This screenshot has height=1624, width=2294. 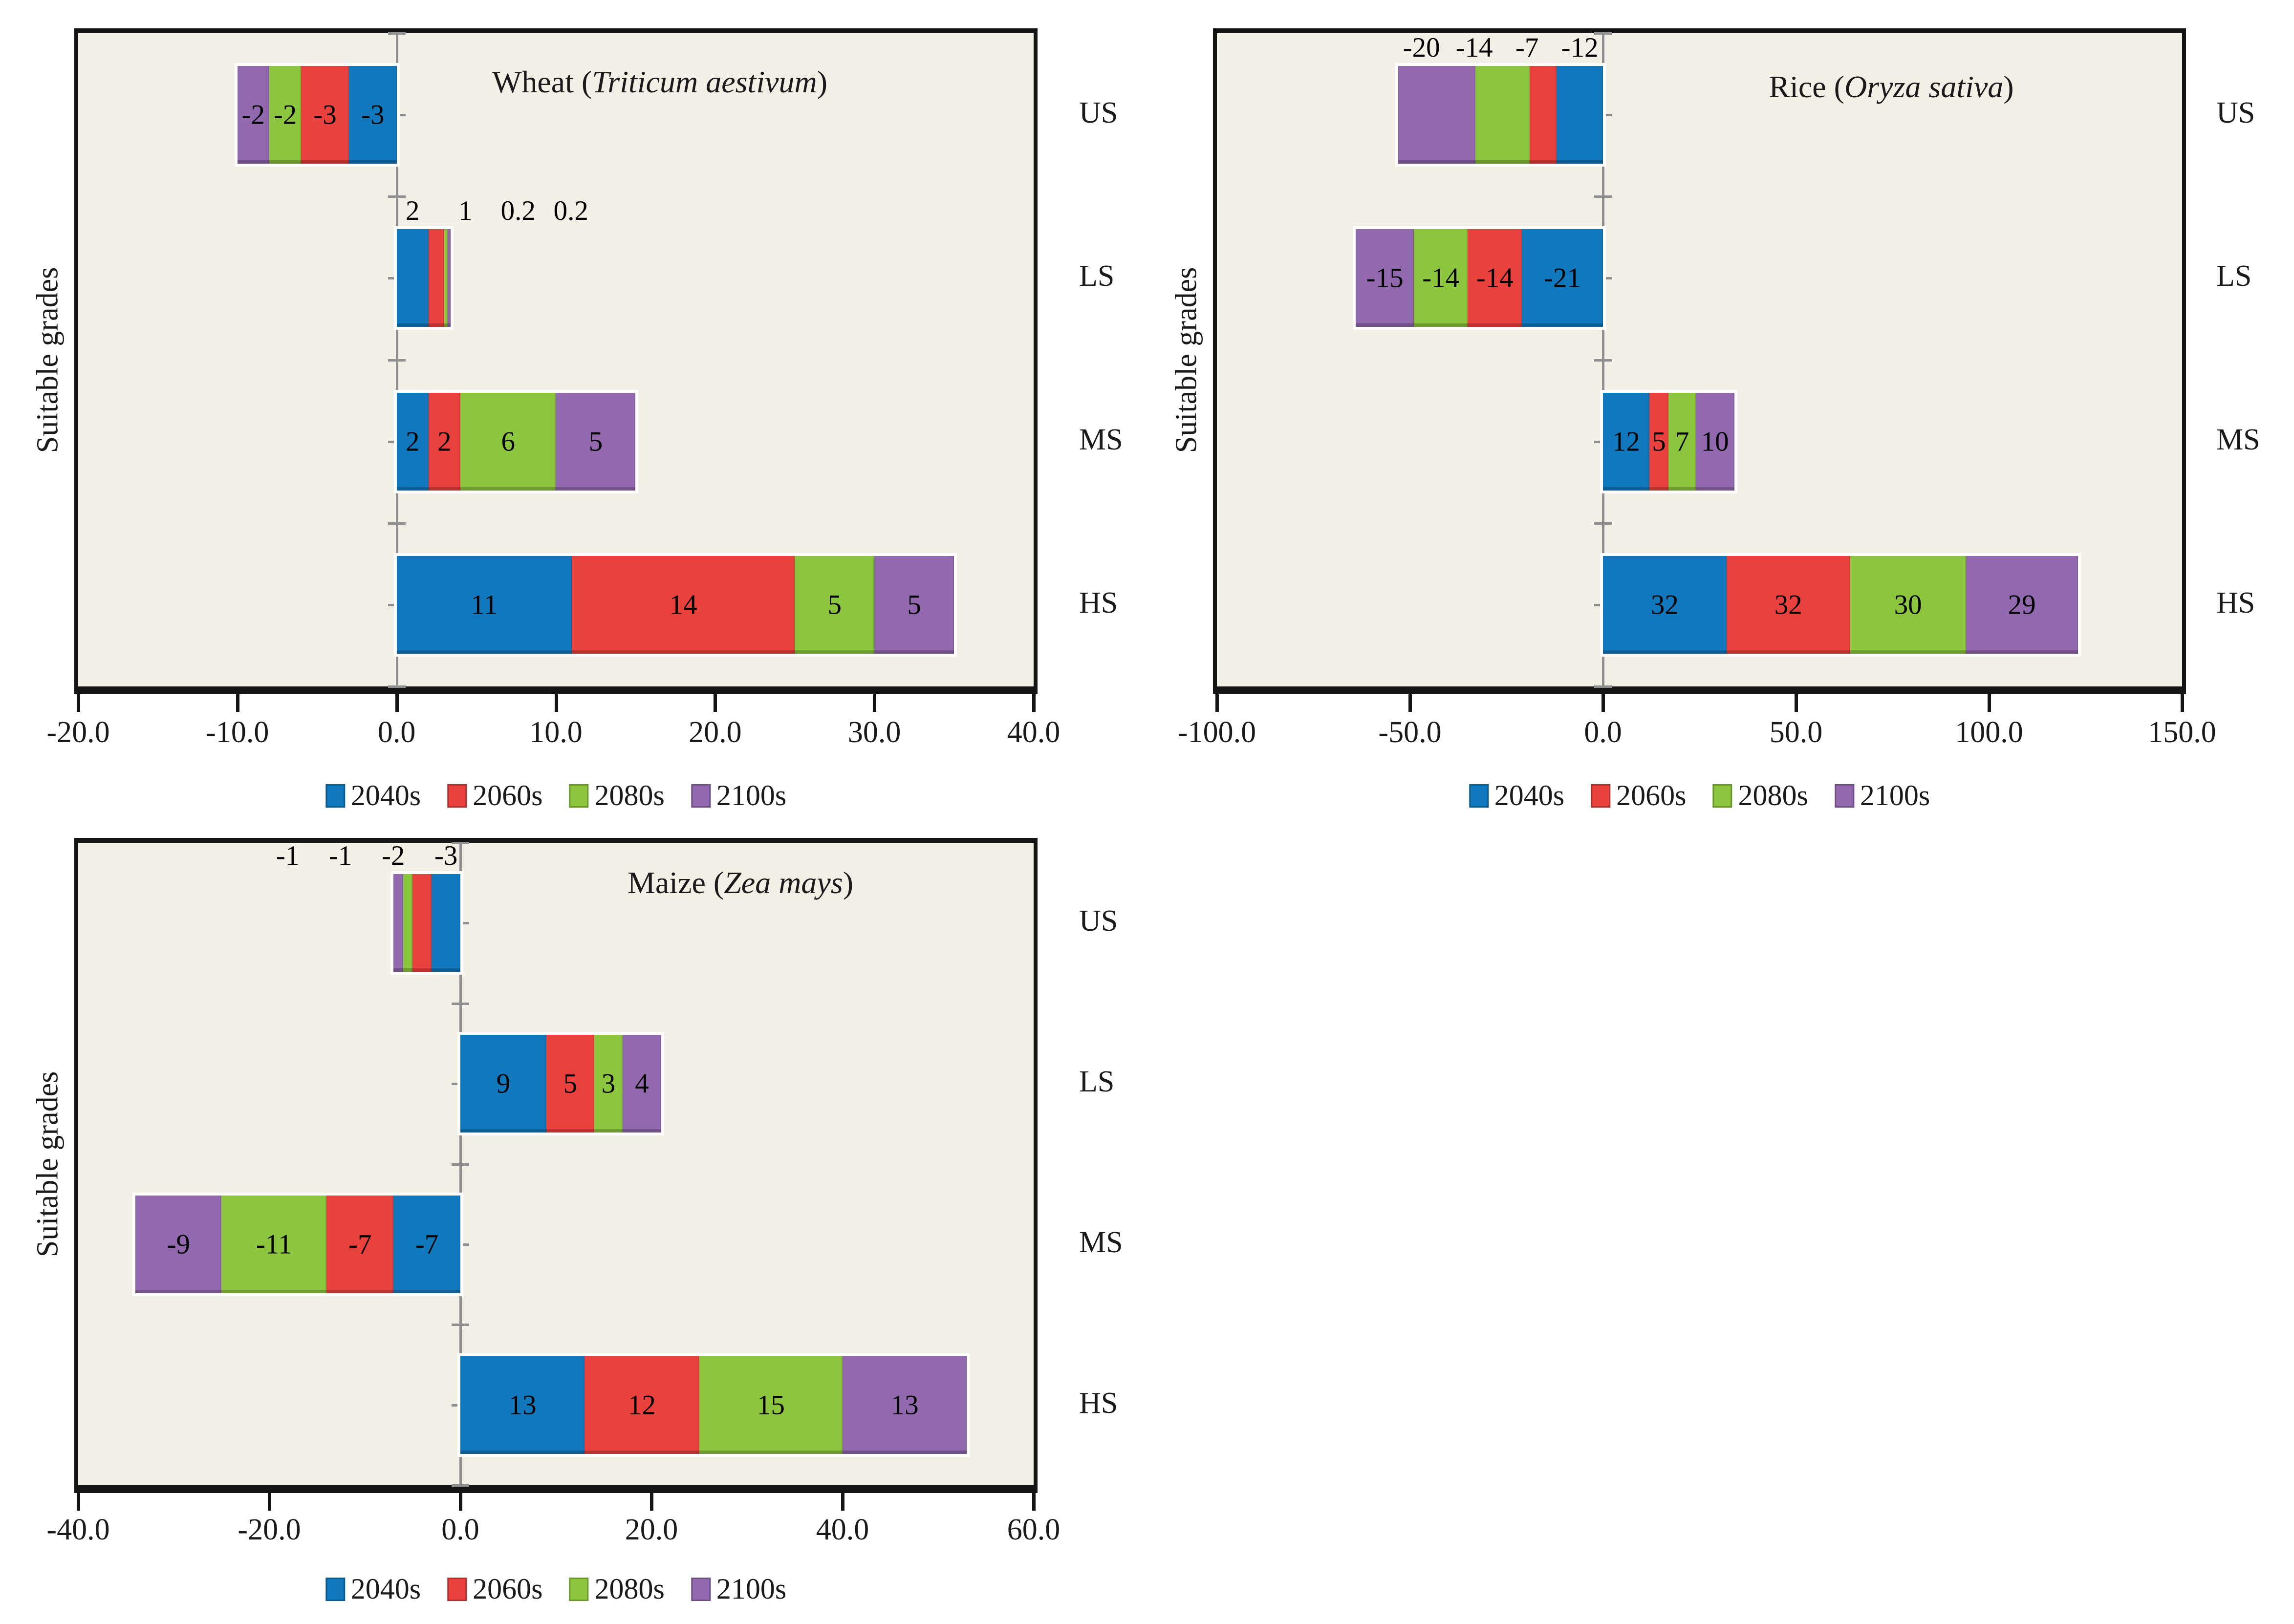 I want to click on x-tick-label: 40.0, so click(x=843, y=1530).